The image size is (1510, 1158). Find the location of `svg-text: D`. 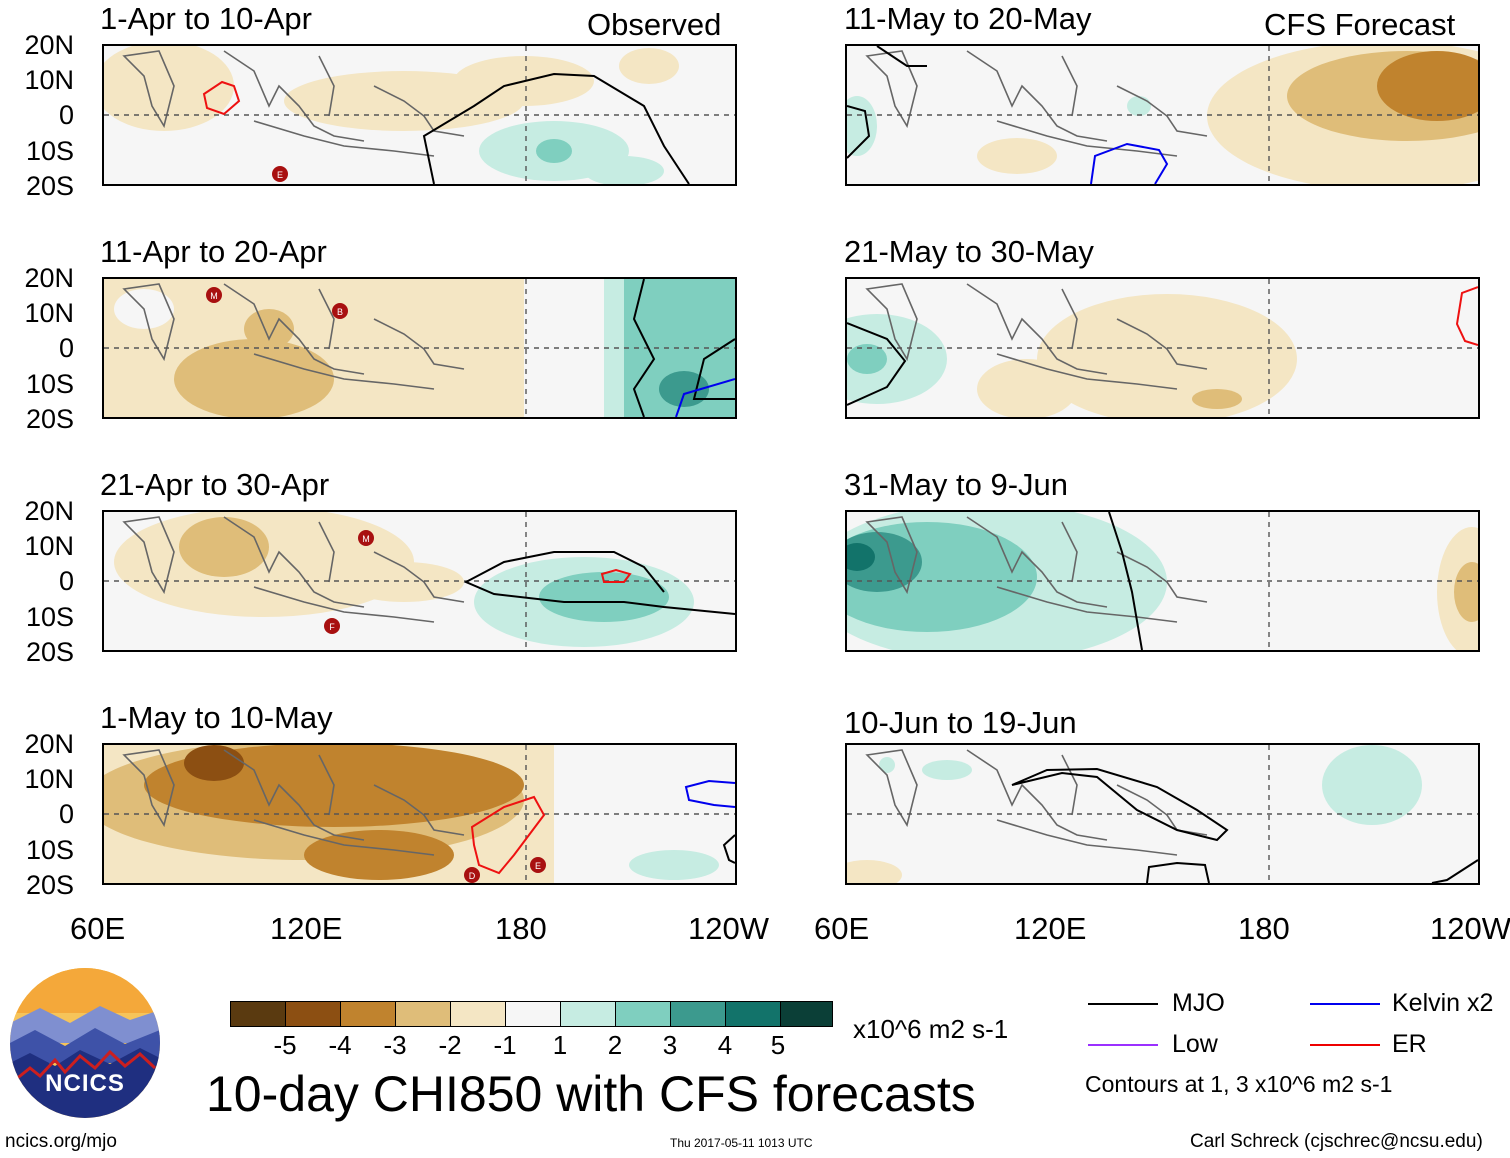

svg-text: D is located at coordinates (472, 876).